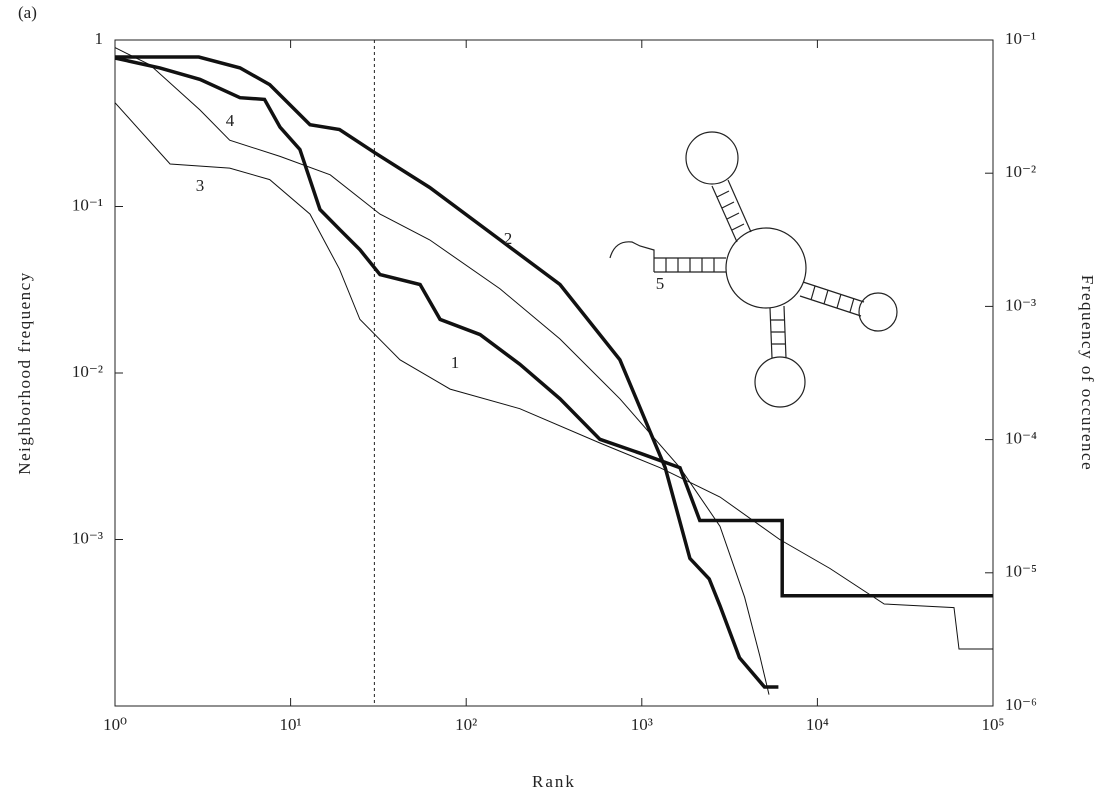 The image size is (1108, 797). Describe the element at coordinates (200, 185) in the screenshot. I see `annotation: 3` at that location.